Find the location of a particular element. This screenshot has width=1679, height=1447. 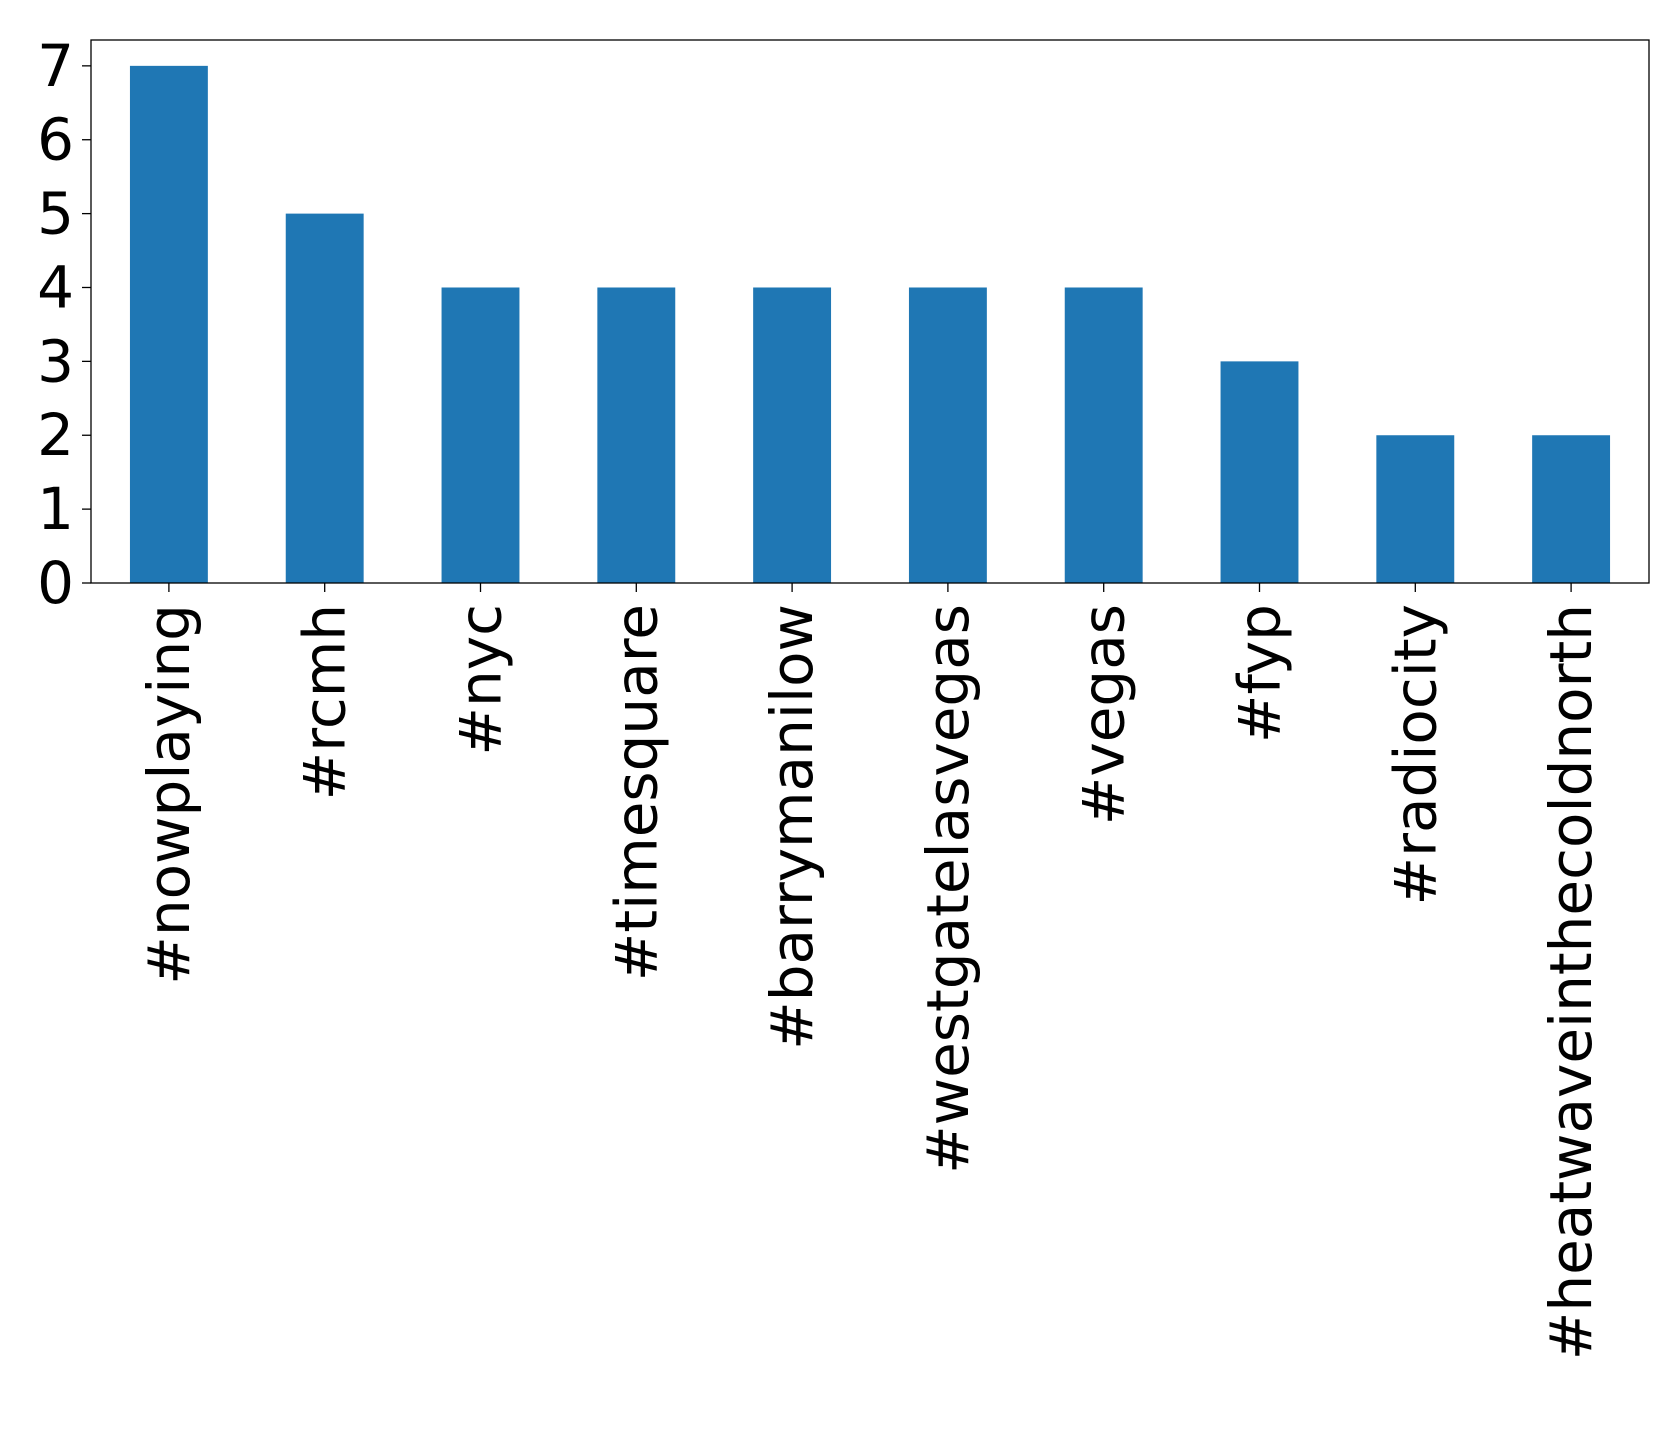

y-tick-label: 3 is located at coordinates (55, 361).